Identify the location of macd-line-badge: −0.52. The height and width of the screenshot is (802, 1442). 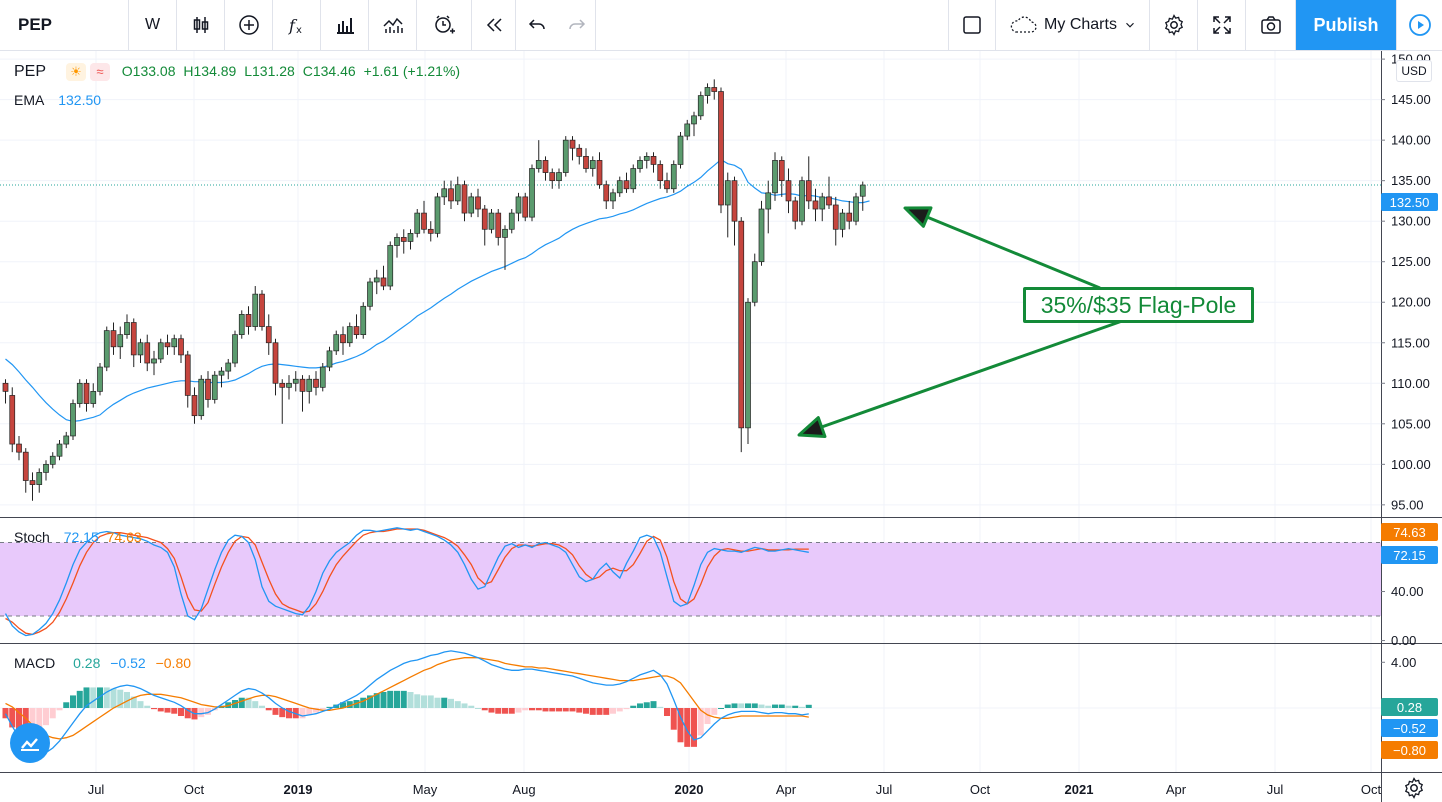
(1409, 728).